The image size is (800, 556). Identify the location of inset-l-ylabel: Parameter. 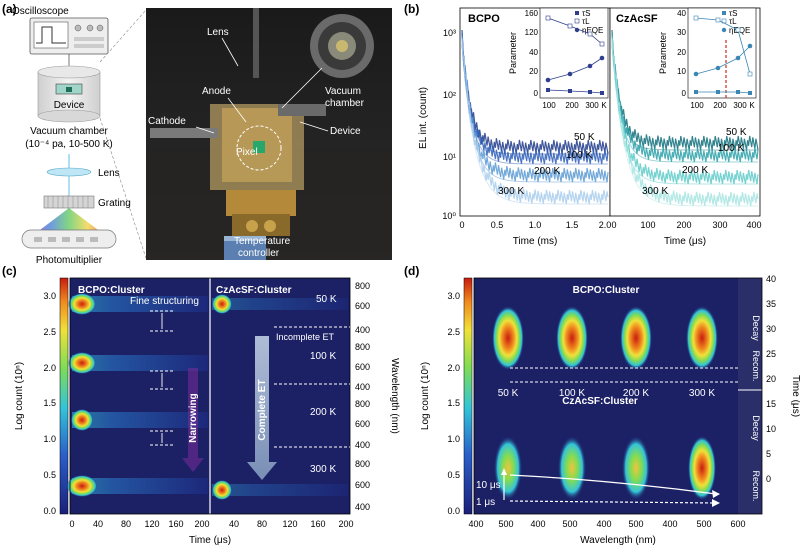
(513, 53).